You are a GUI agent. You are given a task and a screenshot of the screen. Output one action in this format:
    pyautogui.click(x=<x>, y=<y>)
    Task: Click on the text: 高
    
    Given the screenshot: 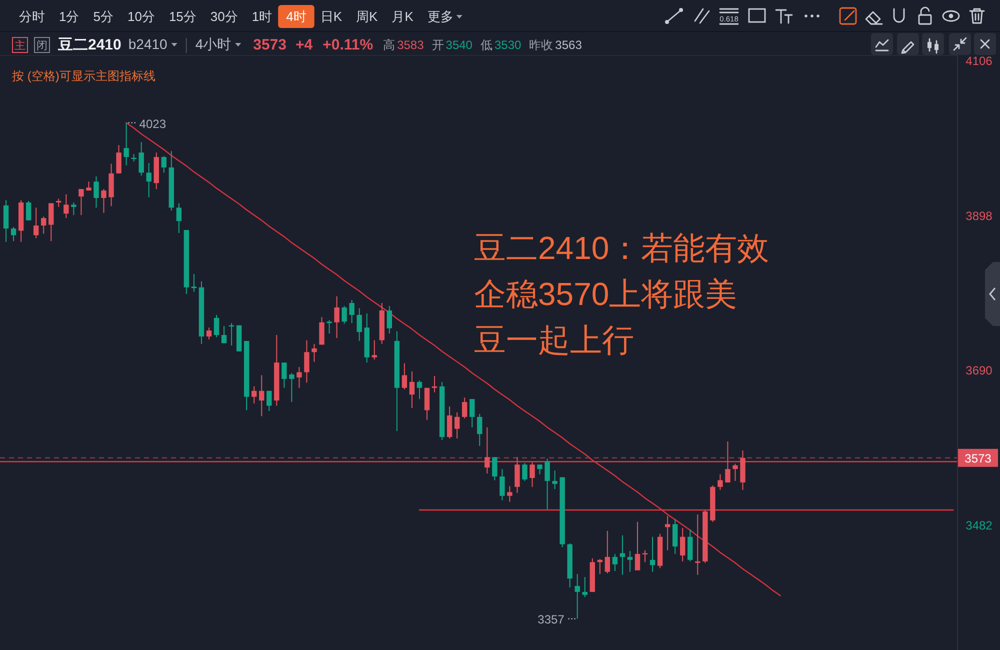 What is the action you would take?
    pyautogui.click(x=389, y=45)
    